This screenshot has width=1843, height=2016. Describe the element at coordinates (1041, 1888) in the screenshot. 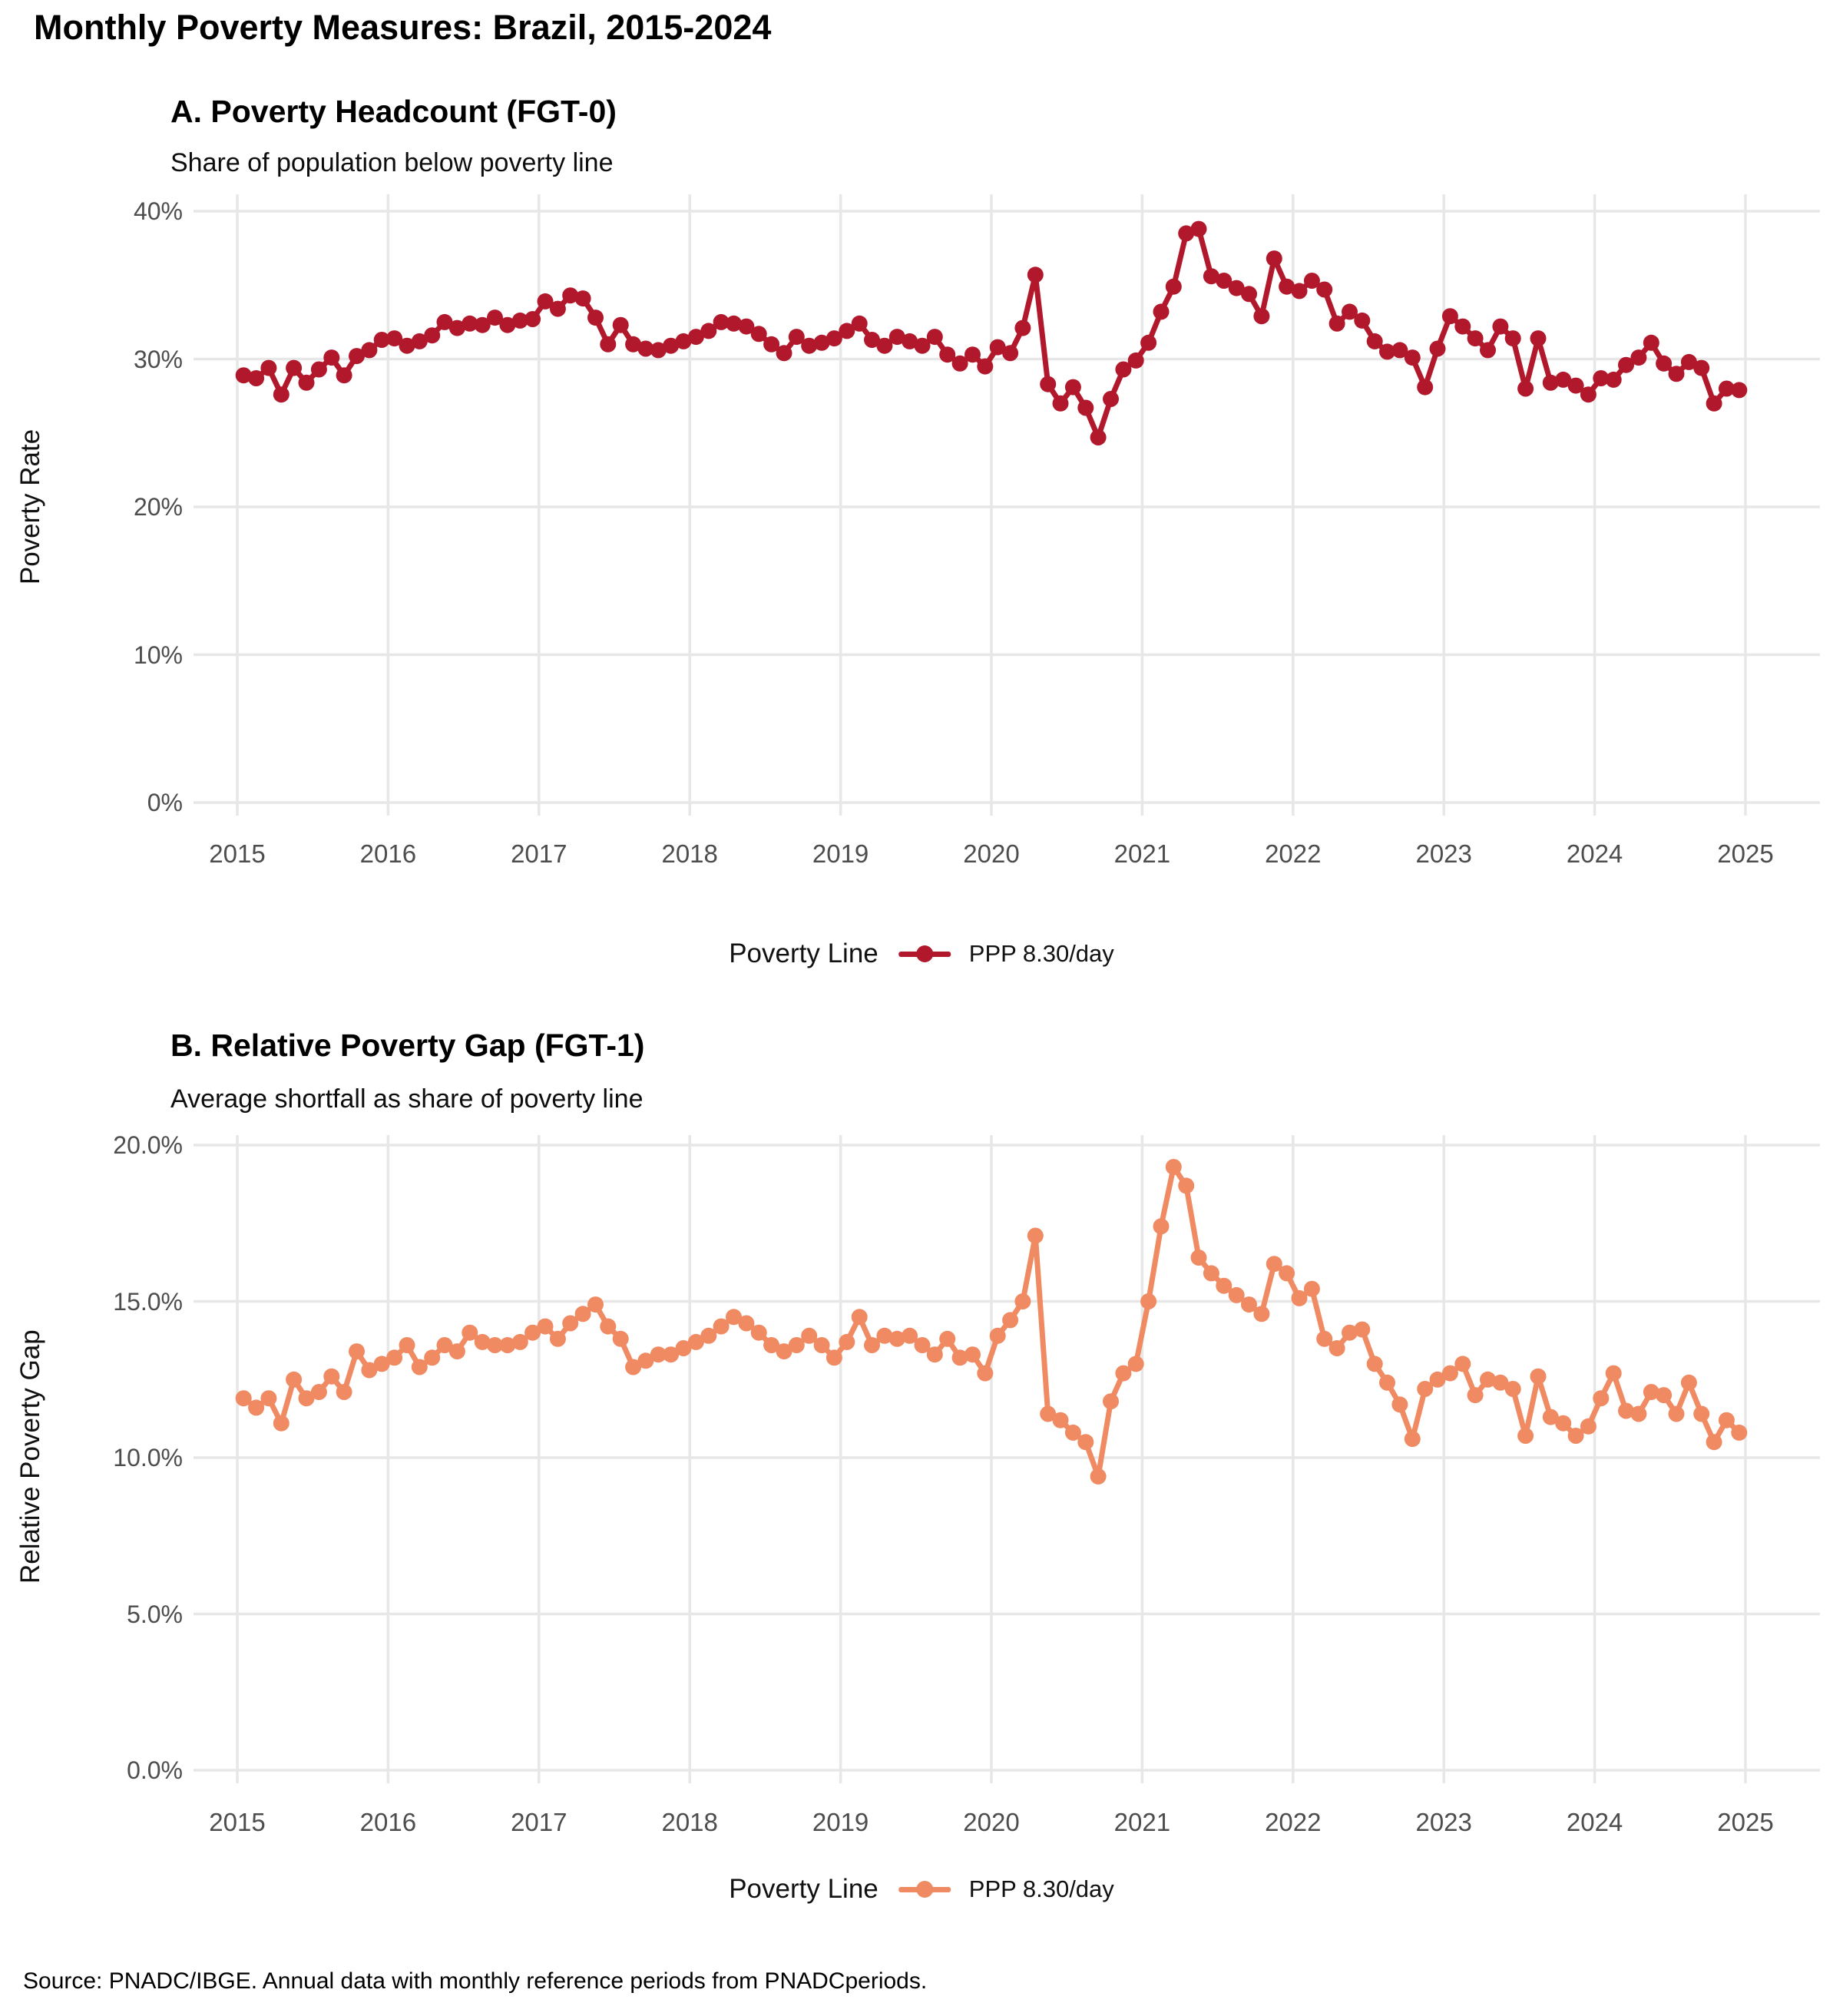

I see `panel-b-legend-item-label: PPP 8.30/day` at that location.